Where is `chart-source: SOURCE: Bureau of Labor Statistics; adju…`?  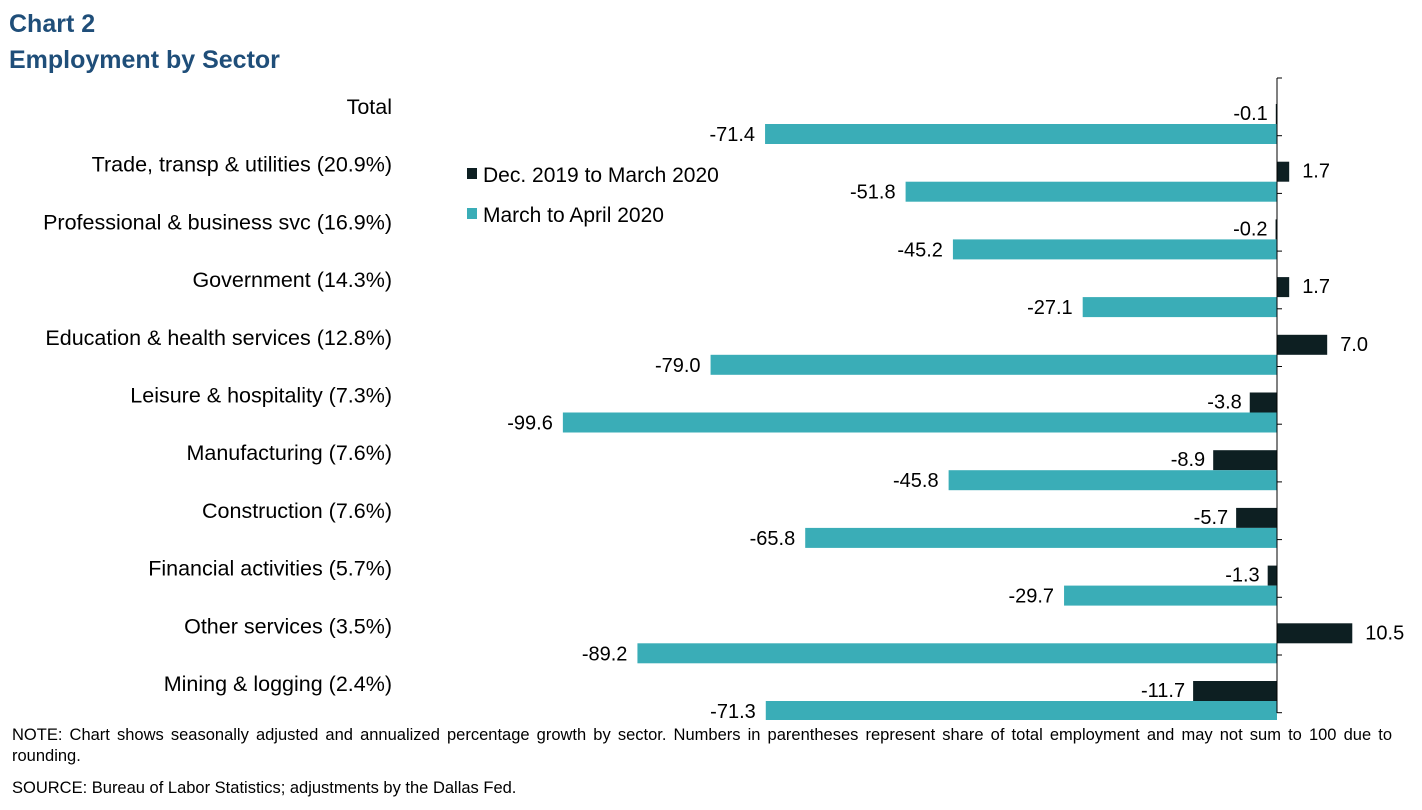 chart-source: SOURCE: Bureau of Labor Statistics; adju… is located at coordinates (264, 788).